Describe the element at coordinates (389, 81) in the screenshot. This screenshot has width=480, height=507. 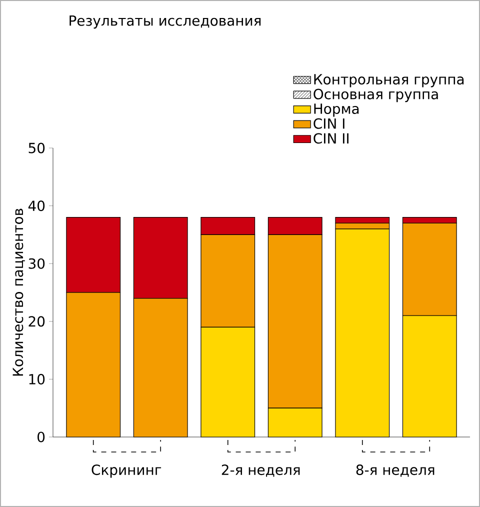
I see `text: Контрольная группа` at that location.